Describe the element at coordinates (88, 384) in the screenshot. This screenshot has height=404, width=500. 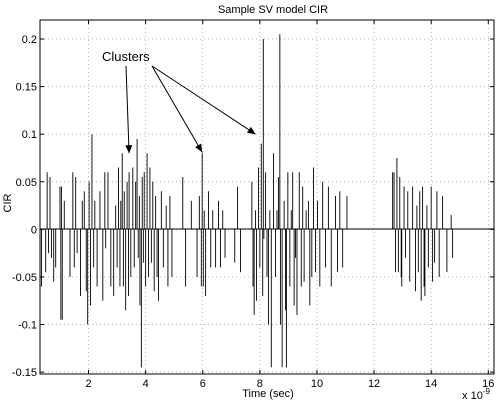
I see `x-tick-label: 2` at that location.